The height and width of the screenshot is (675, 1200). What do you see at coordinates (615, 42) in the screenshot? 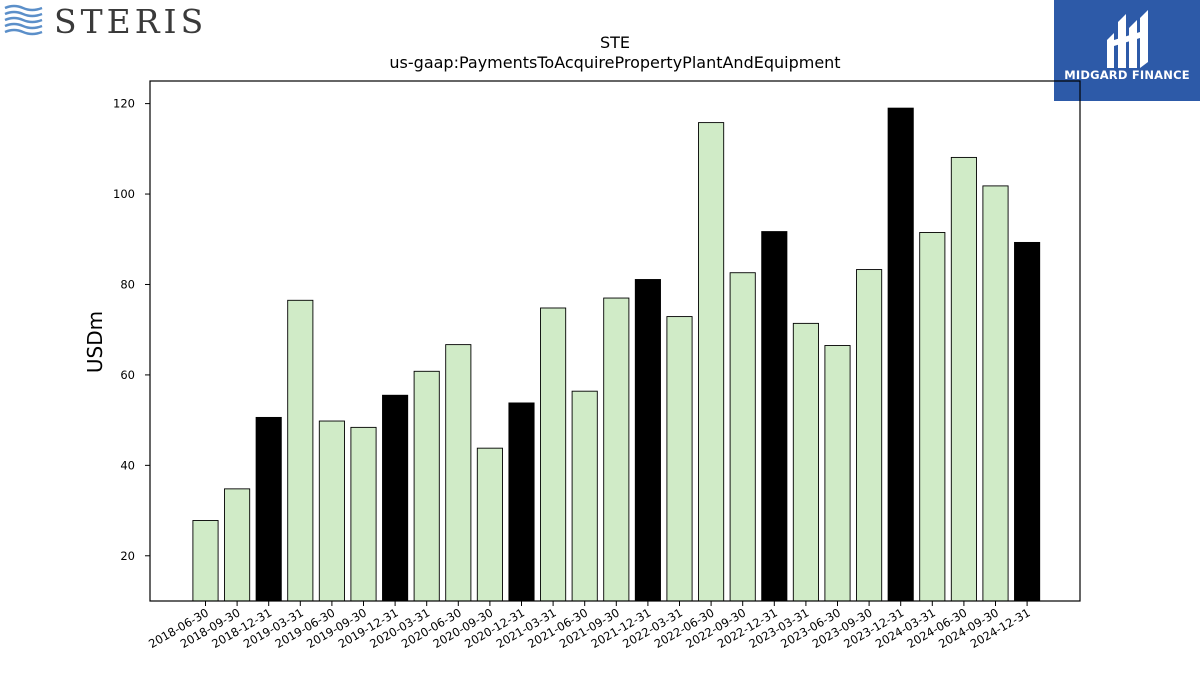
I see `chart-title: STE` at bounding box center [615, 42].